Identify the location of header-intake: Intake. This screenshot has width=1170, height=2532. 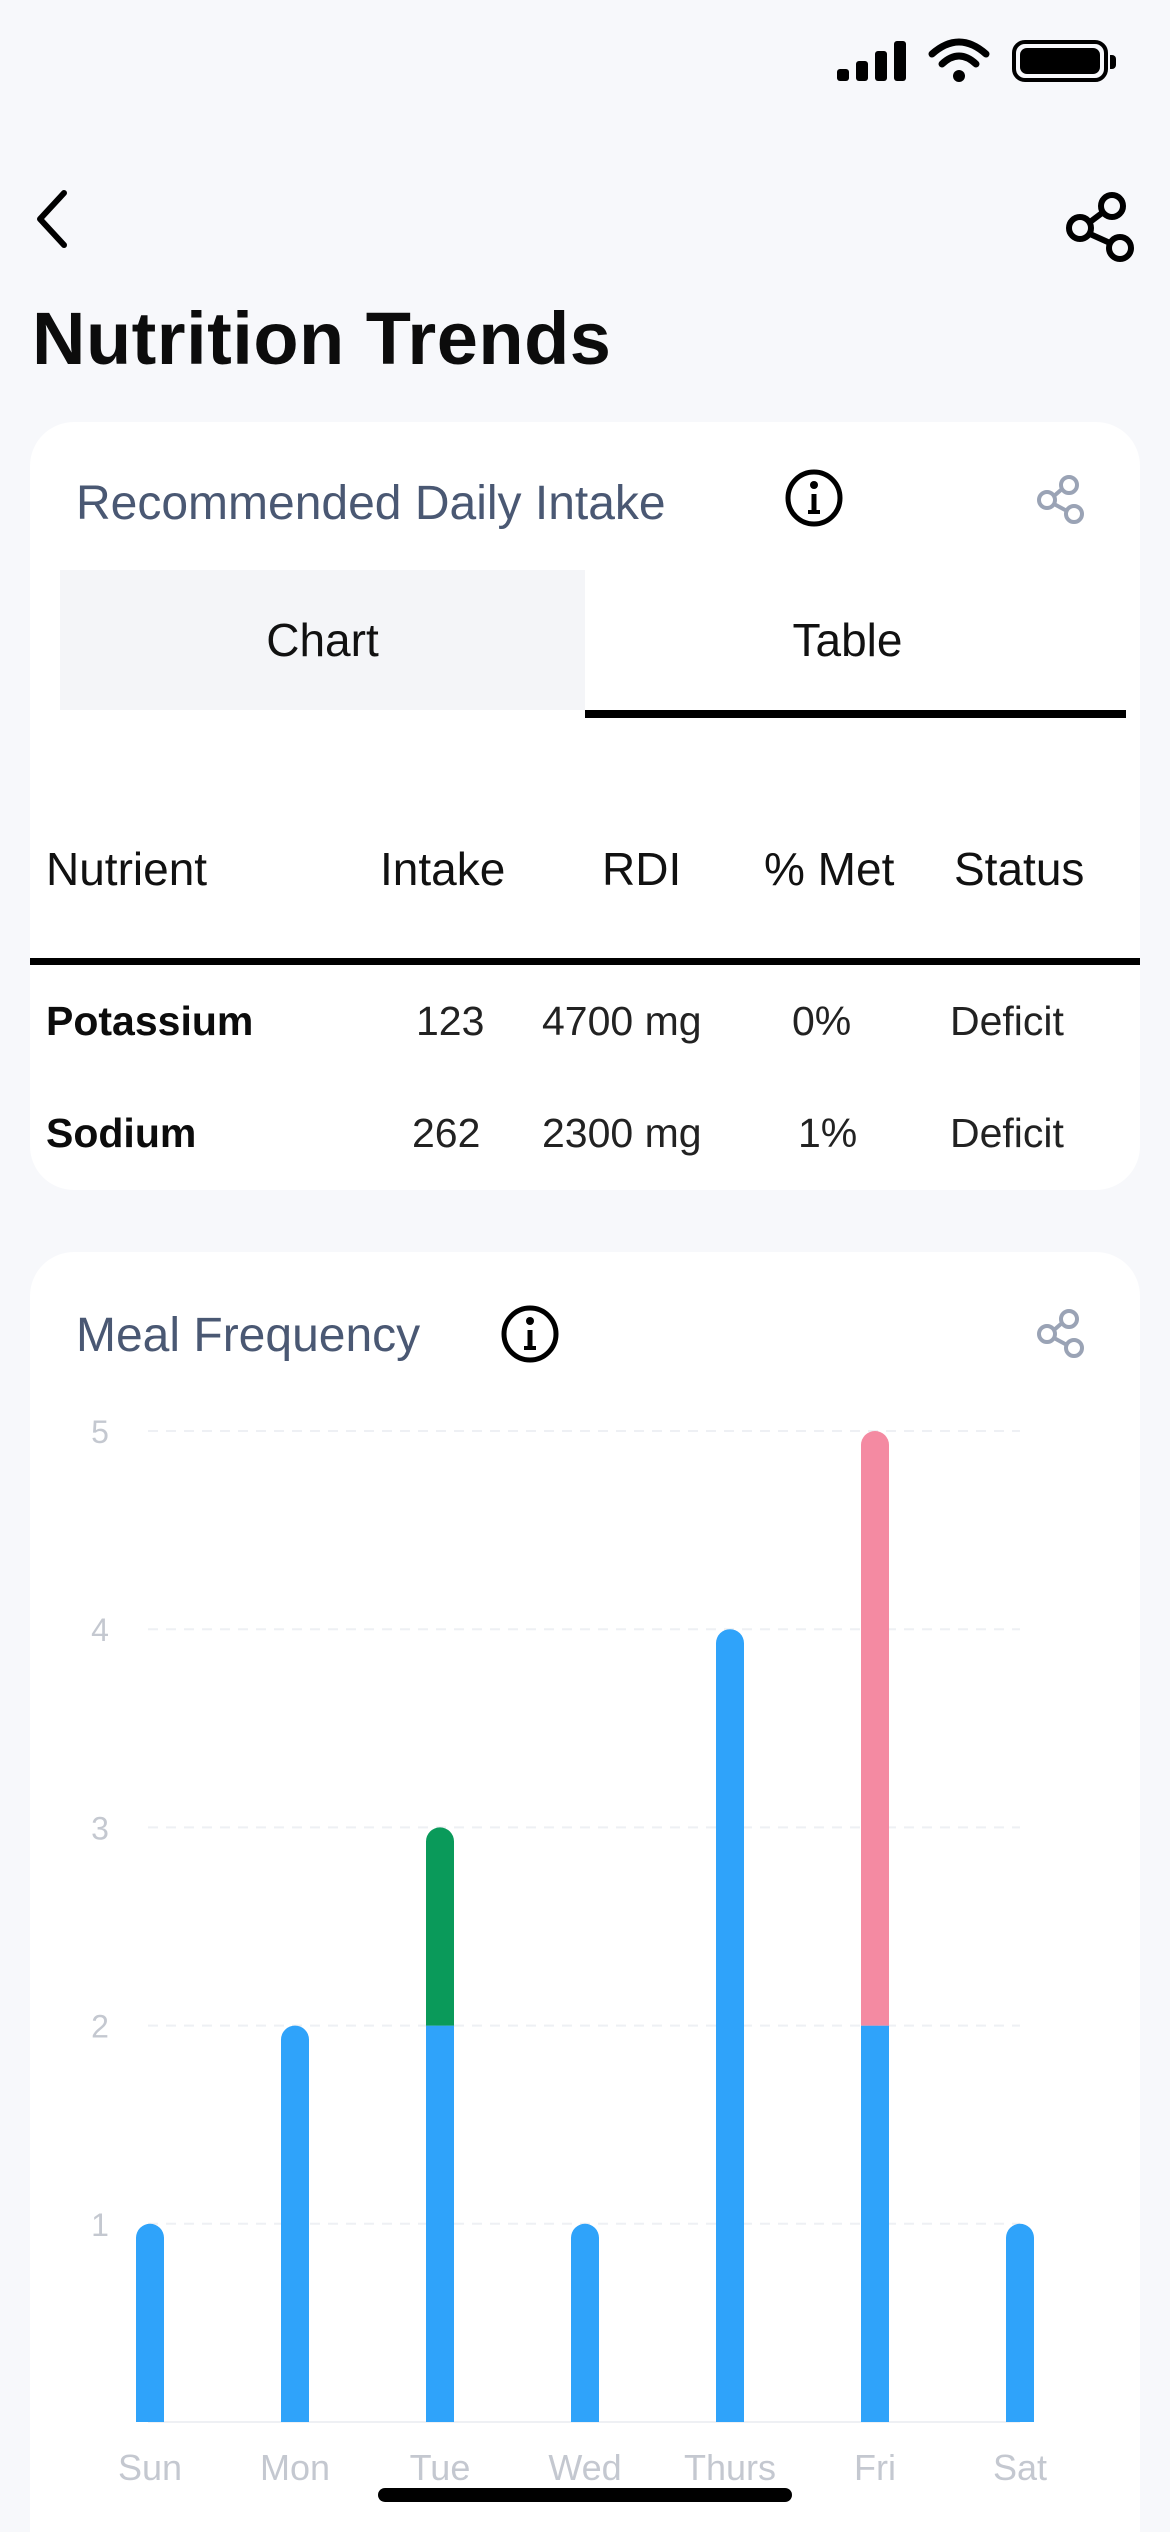
(443, 869).